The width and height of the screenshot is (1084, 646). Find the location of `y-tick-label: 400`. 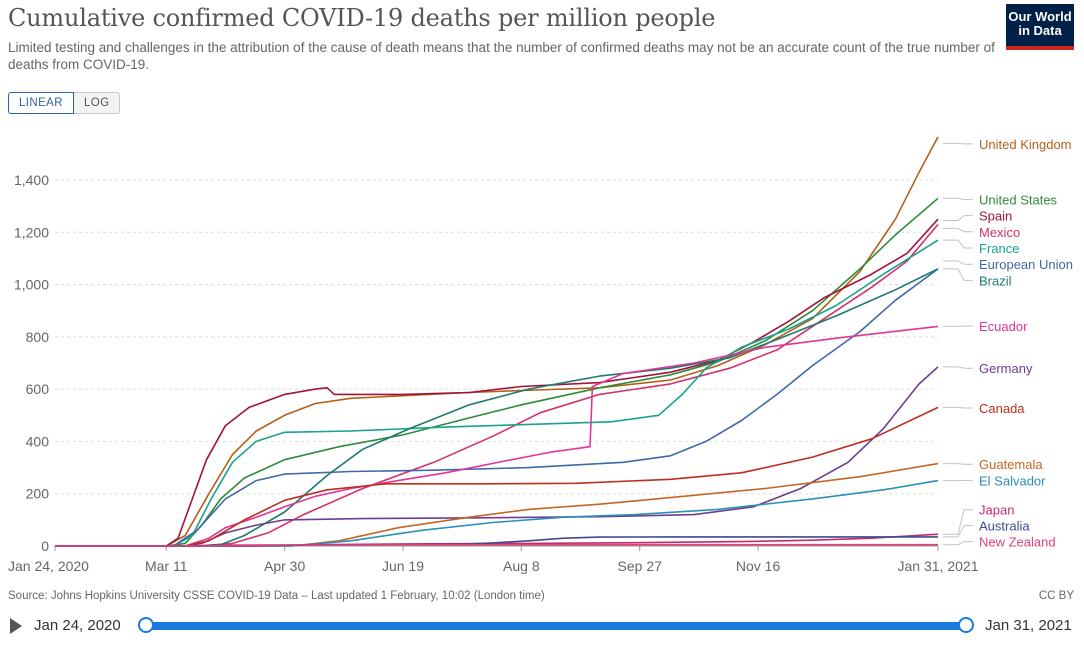

y-tick-label: 400 is located at coordinates (38, 441).